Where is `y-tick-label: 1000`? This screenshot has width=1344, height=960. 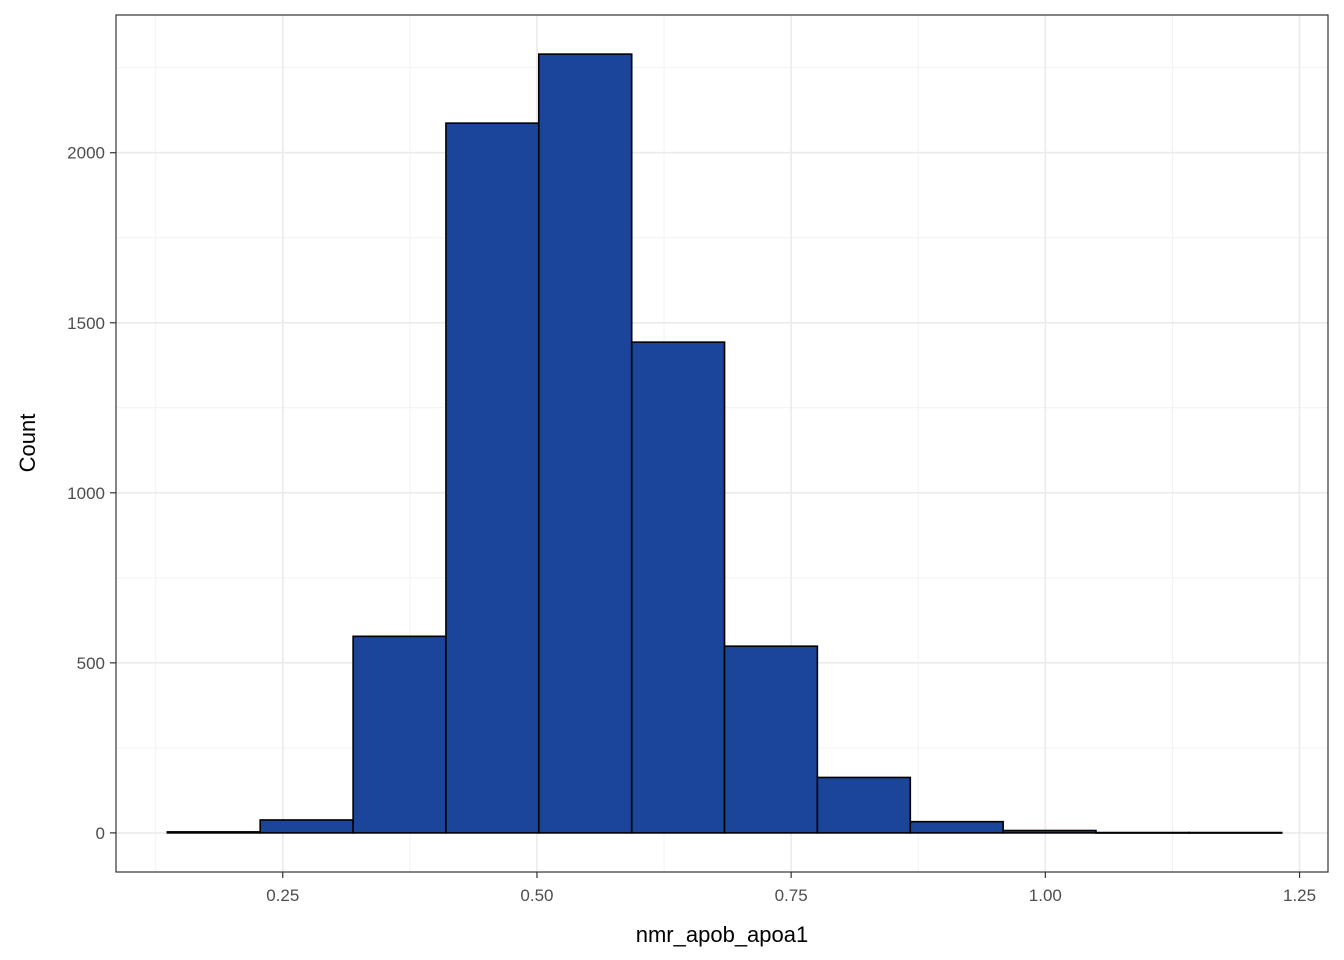 y-tick-label: 1000 is located at coordinates (86, 493).